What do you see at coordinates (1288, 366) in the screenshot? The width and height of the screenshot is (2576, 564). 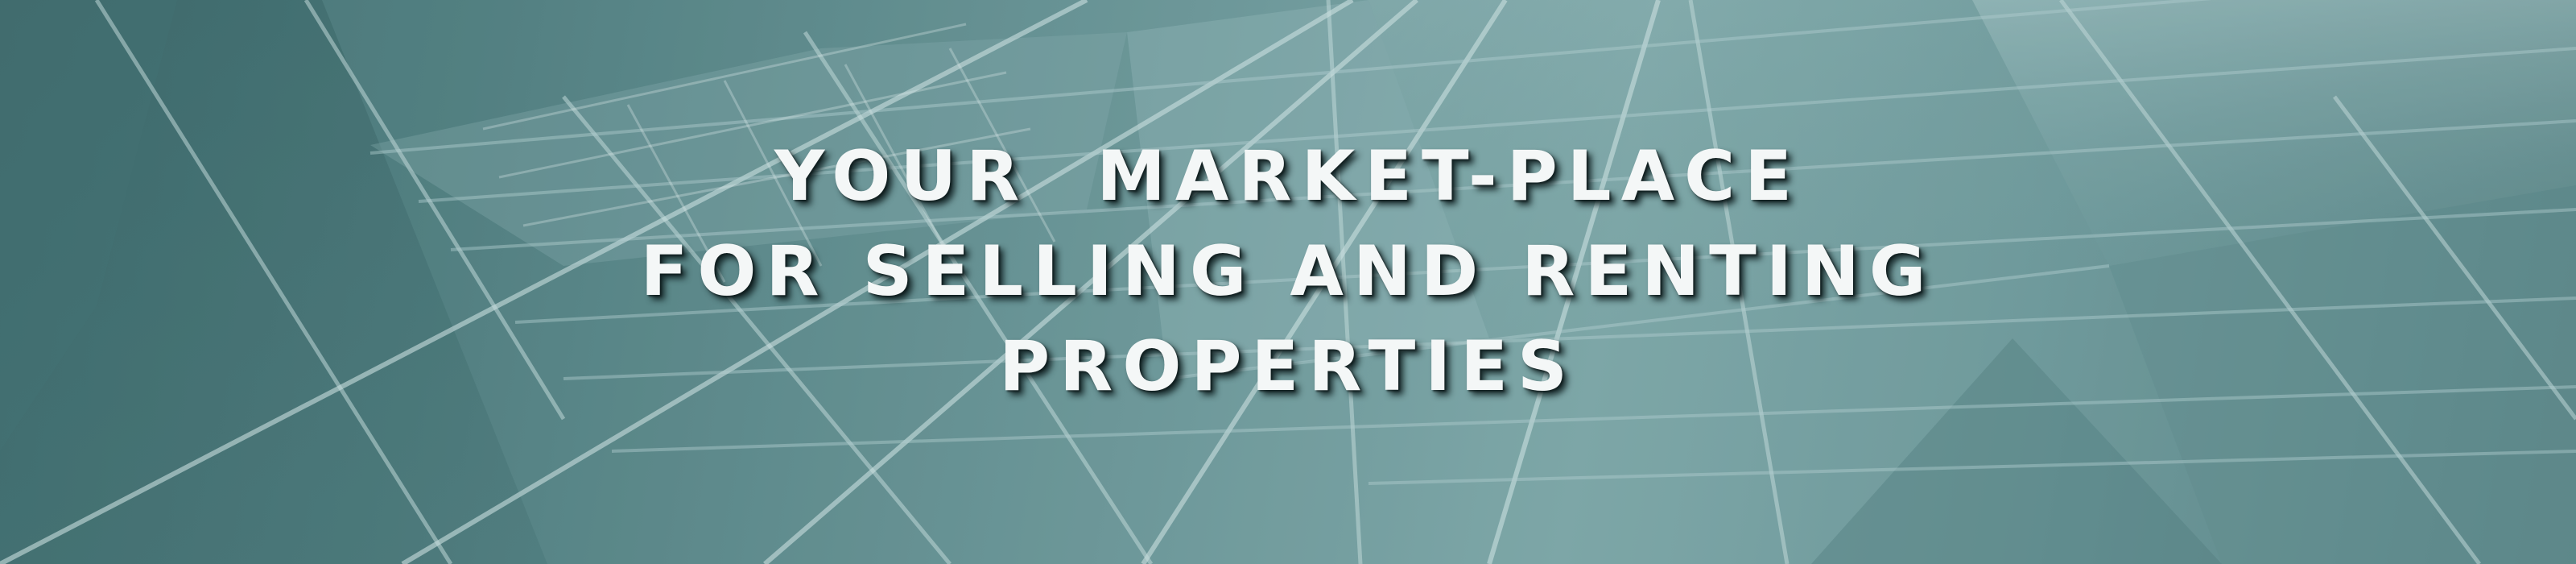 I see `headline-line-3: PROPERTIES` at bounding box center [1288, 366].